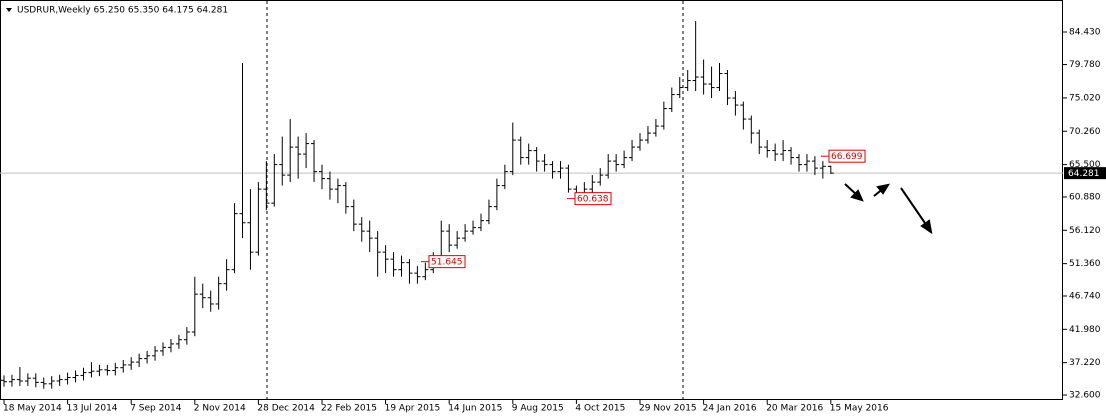  Describe the element at coordinates (1085, 132) in the screenshot. I see `y-tick-label: 70.260` at that location.